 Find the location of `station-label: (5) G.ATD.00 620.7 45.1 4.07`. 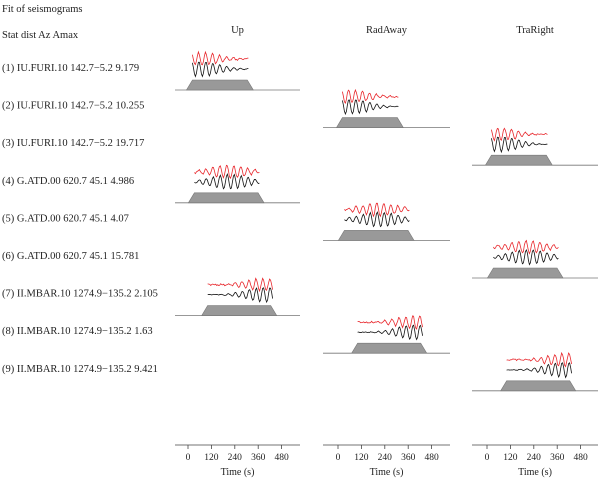

station-label: (5) G.ATD.00 620.7 45.1 4.07 is located at coordinates (65, 218).